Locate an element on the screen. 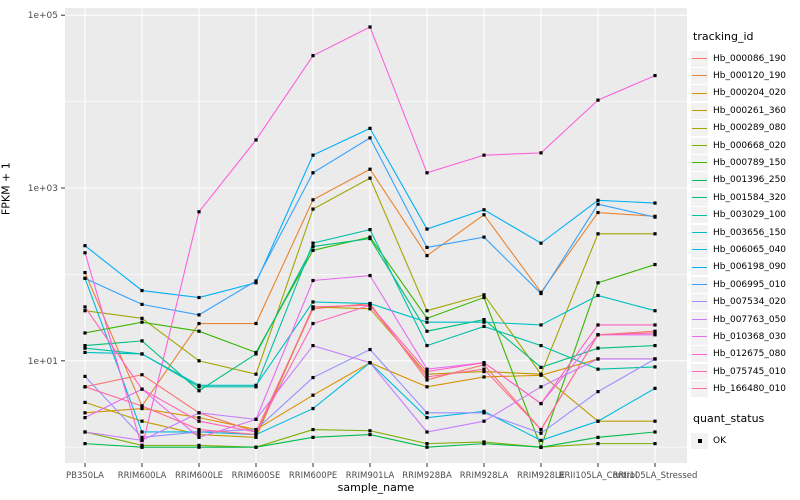  legend-title-quant-status: quant_status is located at coordinates (729, 418).